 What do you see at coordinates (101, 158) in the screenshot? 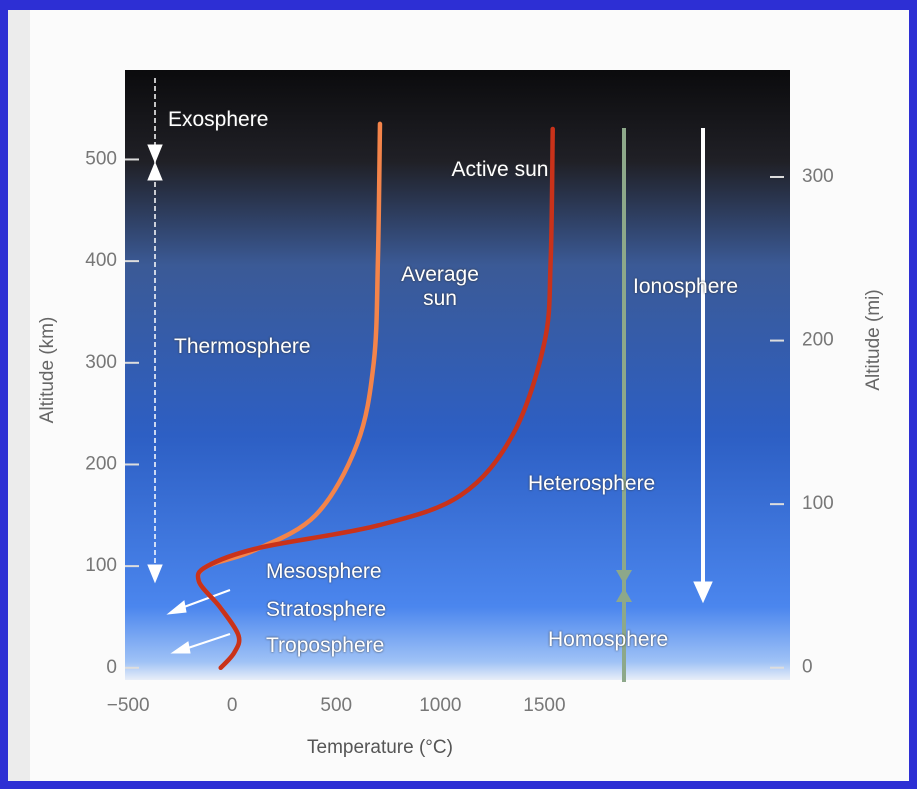
I see `y-tick-label: 500` at bounding box center [101, 158].